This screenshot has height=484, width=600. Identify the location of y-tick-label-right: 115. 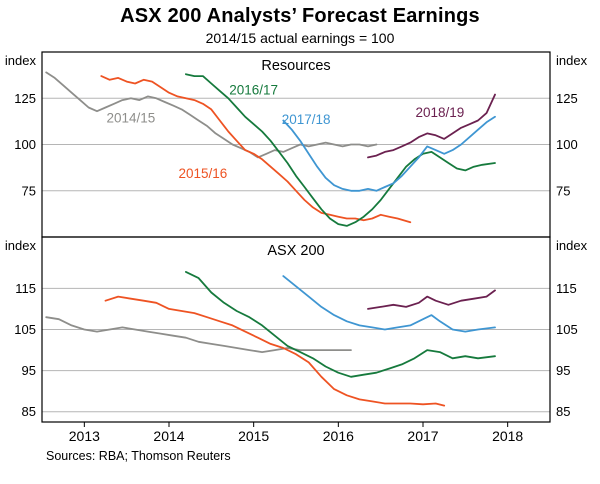
(566, 288).